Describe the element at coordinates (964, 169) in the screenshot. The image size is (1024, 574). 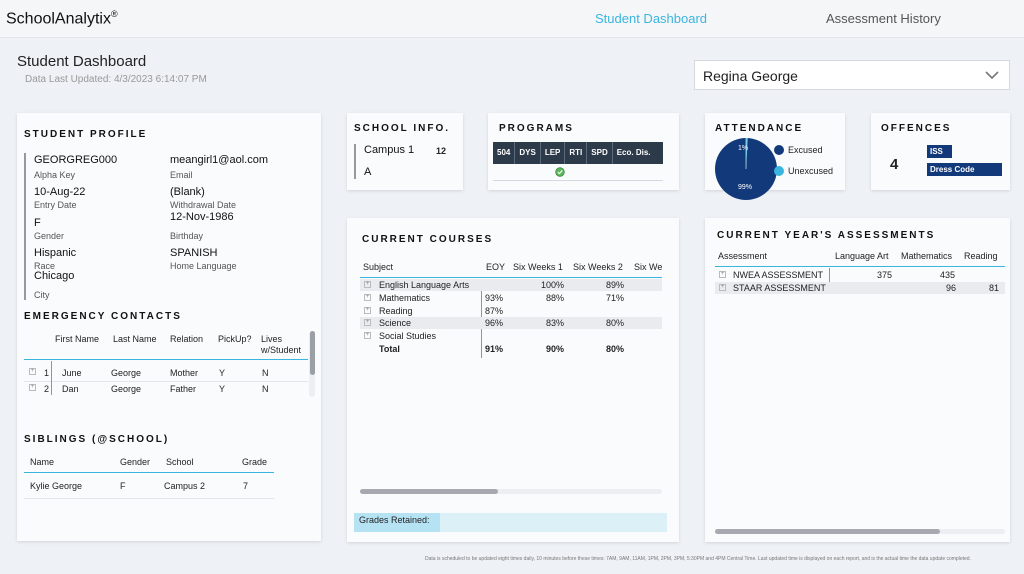
I see `offence-badge-dress-code: Dress Code` at that location.